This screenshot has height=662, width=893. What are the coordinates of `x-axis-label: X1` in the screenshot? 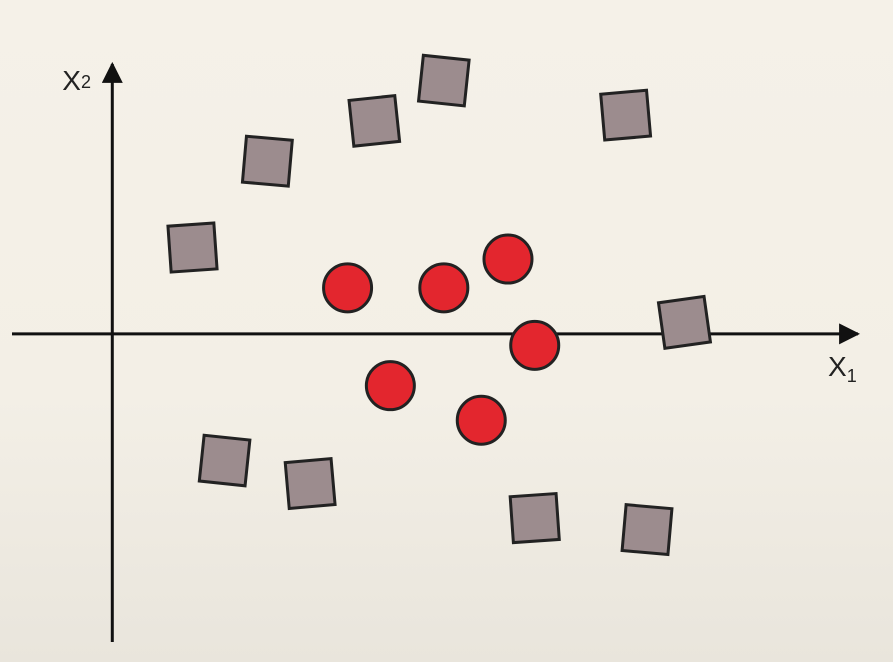 It's located at (842, 368).